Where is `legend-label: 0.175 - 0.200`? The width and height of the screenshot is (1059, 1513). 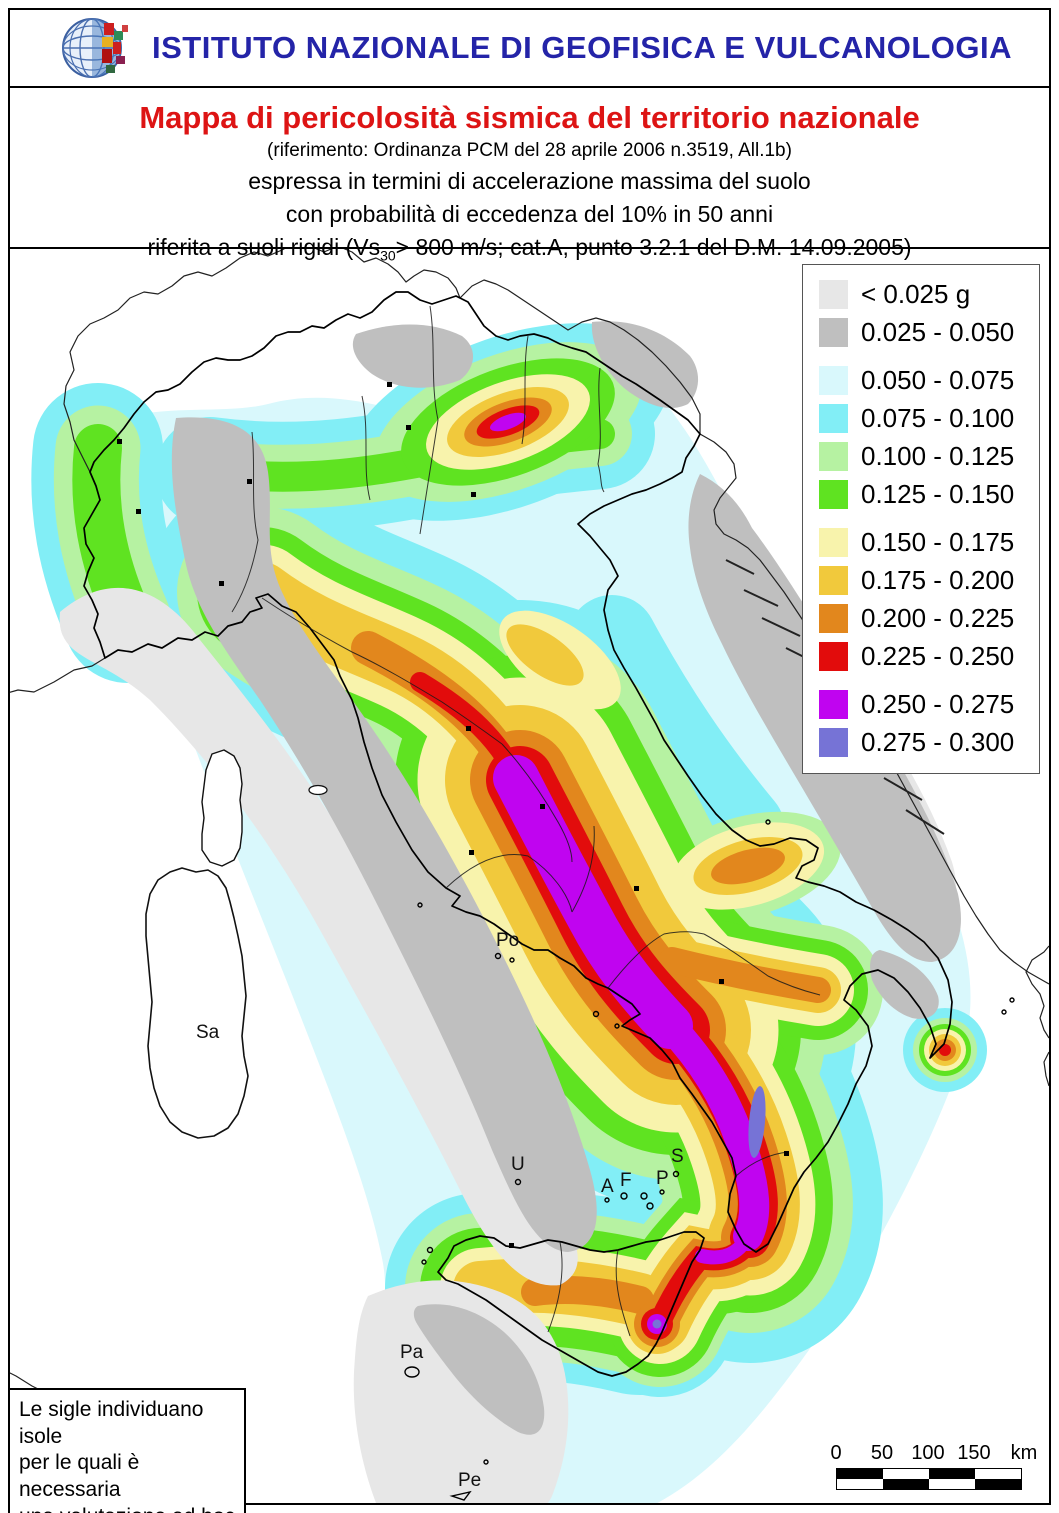 legend-label: 0.175 - 0.200 is located at coordinates (938, 579).